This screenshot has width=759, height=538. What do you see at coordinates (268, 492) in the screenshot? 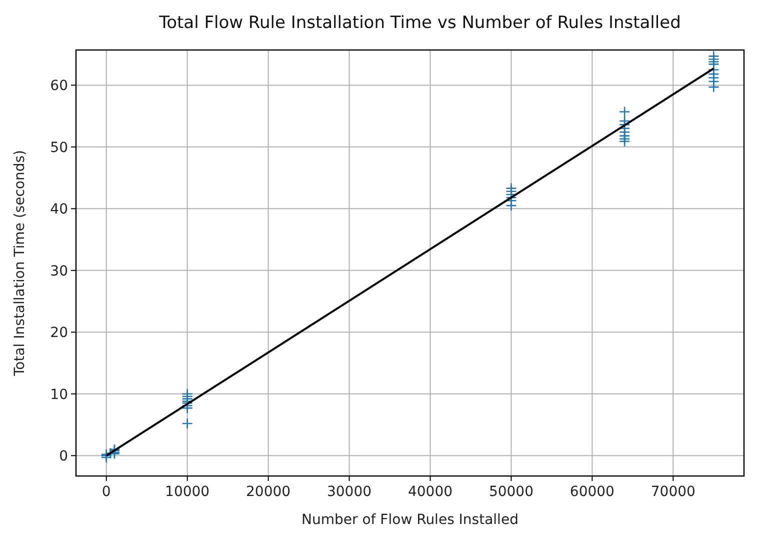
I see `x-tick-label: 20000` at bounding box center [268, 492].